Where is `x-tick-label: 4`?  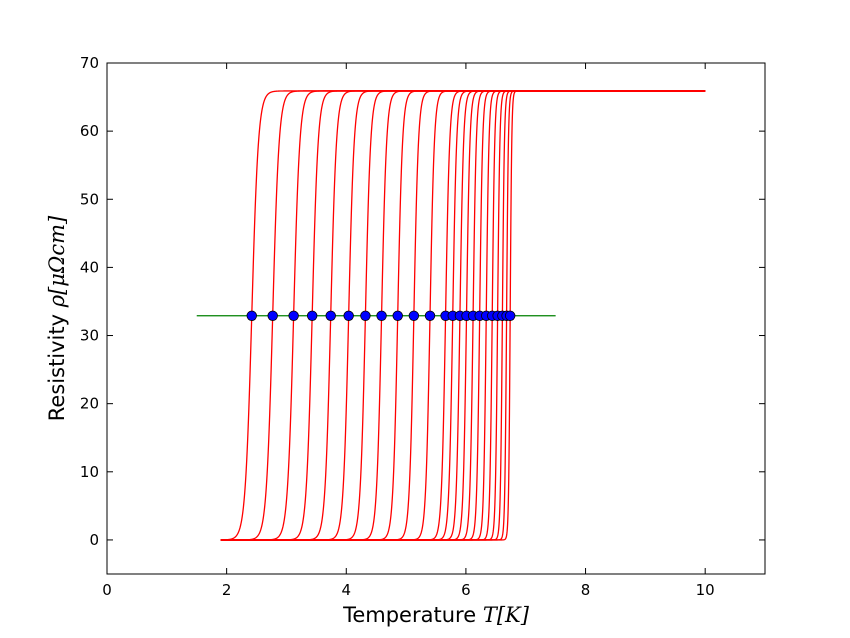
x-tick-label: 4 is located at coordinates (346, 590).